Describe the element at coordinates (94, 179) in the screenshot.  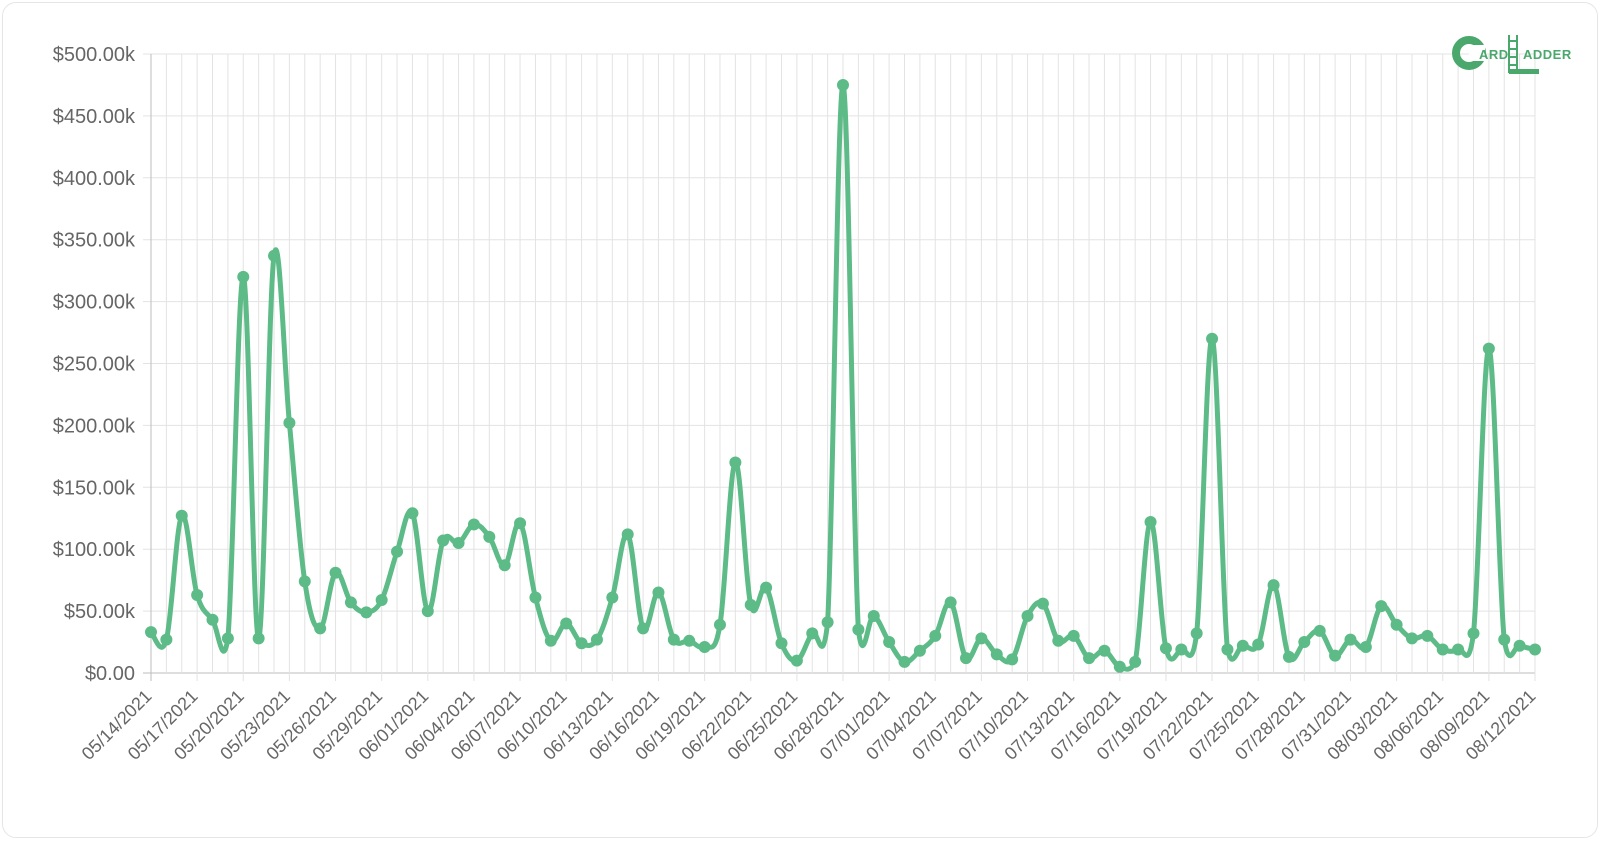
I see `y-tick-label: $400.00k` at that location.